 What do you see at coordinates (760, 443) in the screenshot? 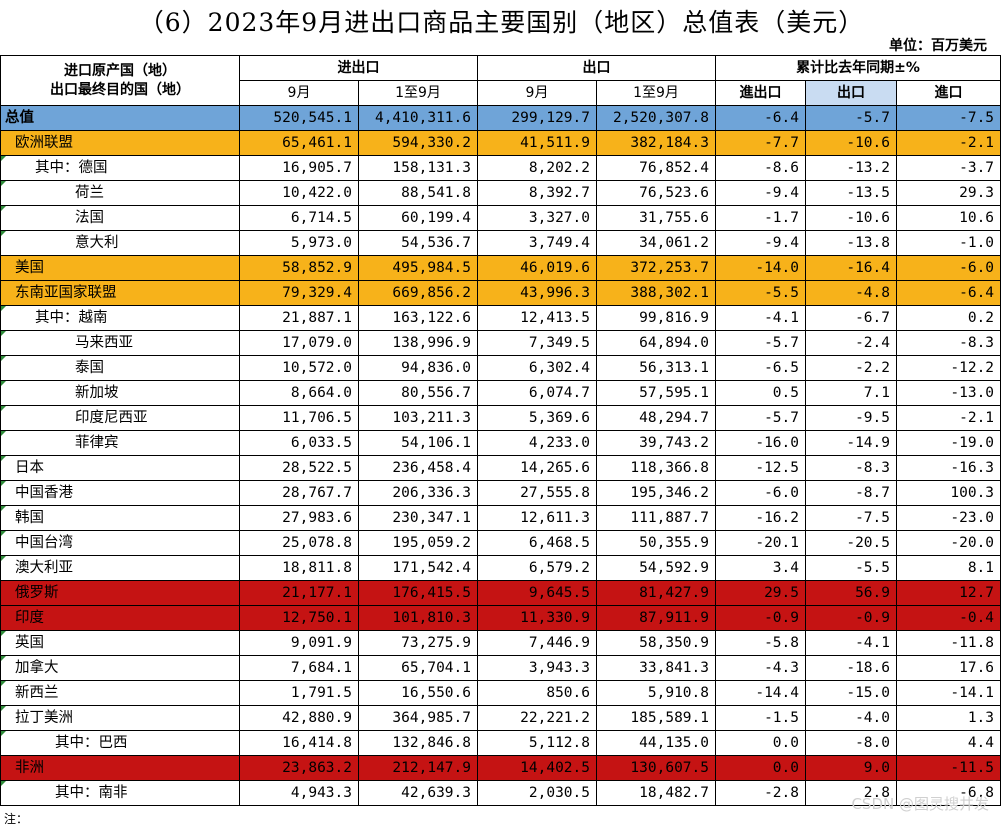
I see `yoy-total-cell: -16.0` at bounding box center [760, 443].